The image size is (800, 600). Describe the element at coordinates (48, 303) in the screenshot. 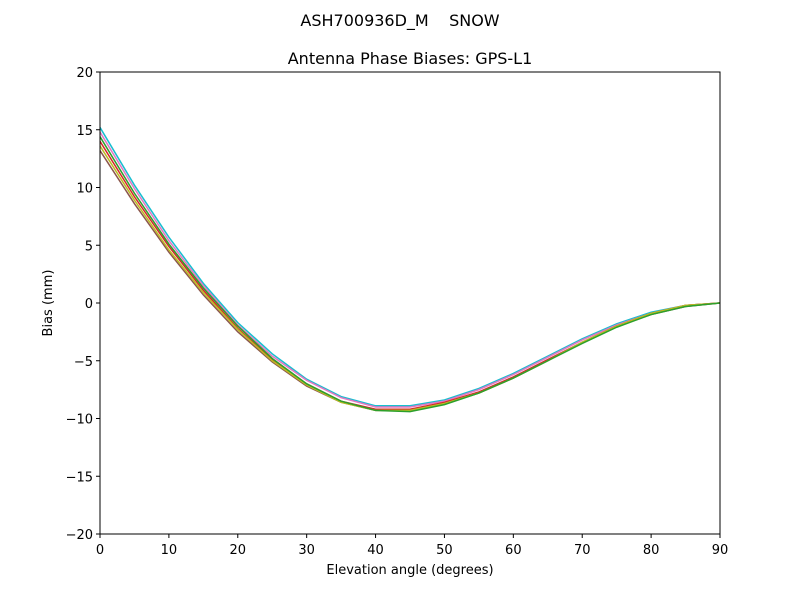

I see `y-axis-label: Bias (mm)` at that location.